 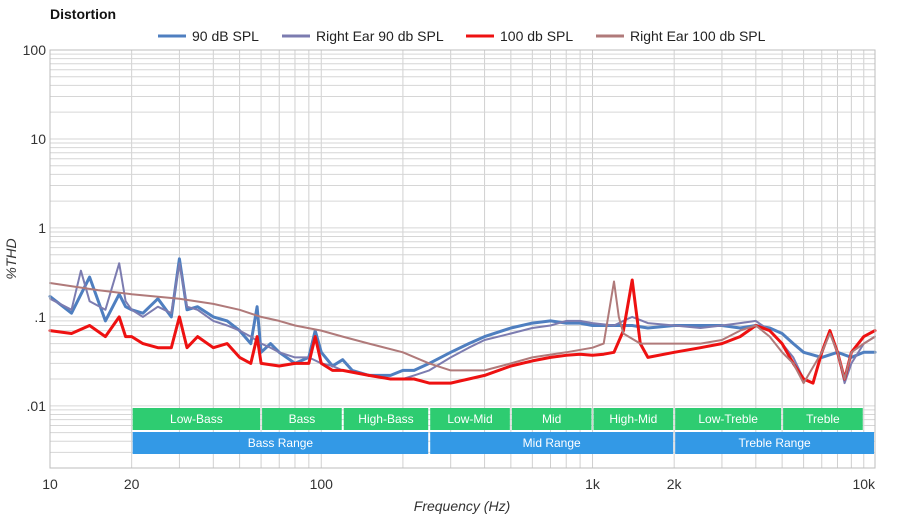 What do you see at coordinates (462, 506) in the screenshot?
I see `x-axis-label: Frequency (Hz)` at bounding box center [462, 506].